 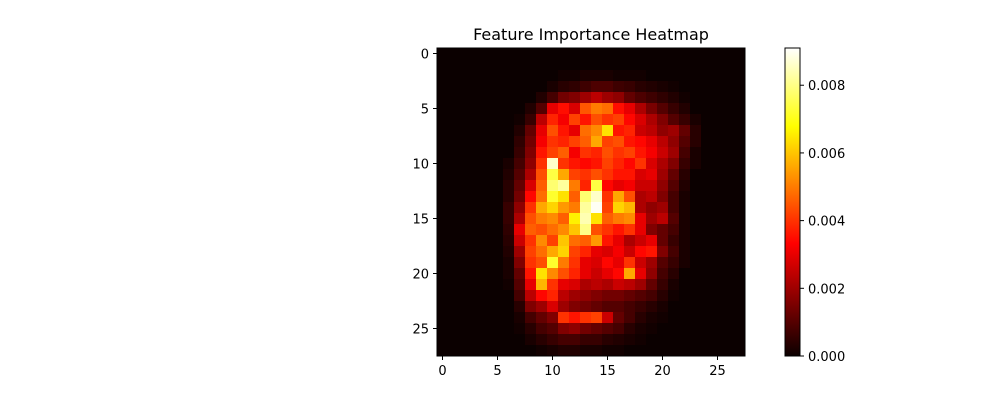 I want to click on x-tick-label: 25, so click(x=717, y=371).